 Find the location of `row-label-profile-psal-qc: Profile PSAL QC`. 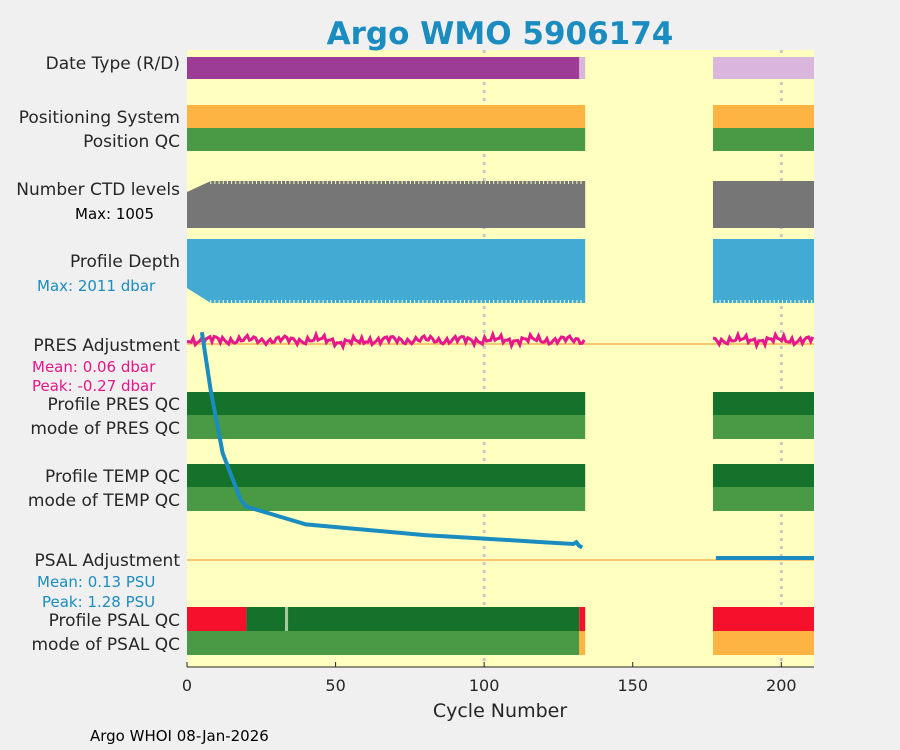

row-label-profile-psal-qc: Profile PSAL QC is located at coordinates (114, 621).